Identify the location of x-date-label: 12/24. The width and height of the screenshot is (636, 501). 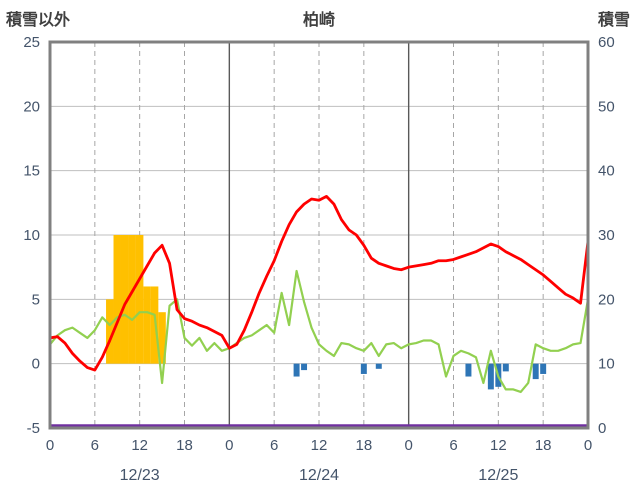
(319, 475).